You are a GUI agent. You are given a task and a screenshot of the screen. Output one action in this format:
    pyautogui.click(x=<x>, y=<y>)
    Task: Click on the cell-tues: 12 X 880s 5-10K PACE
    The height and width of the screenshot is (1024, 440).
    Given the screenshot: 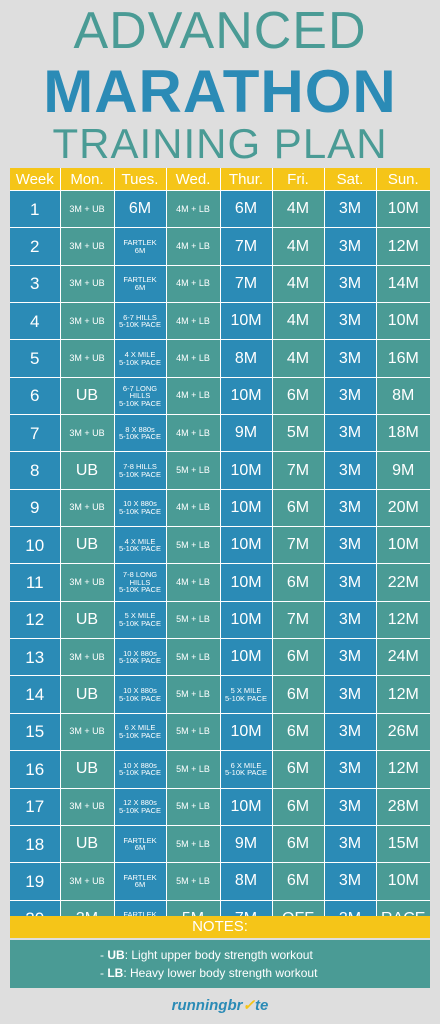 What is the action you would take?
    pyautogui.click(x=139, y=806)
    